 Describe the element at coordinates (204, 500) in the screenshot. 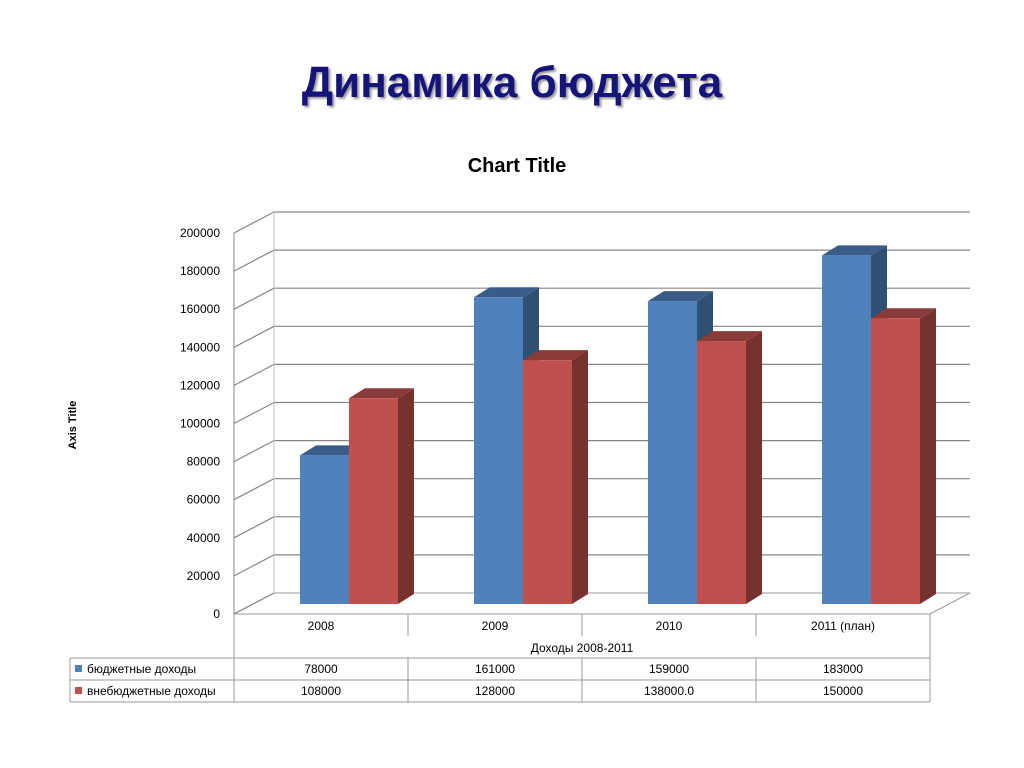

I see `y-tick-label: 60000` at that location.